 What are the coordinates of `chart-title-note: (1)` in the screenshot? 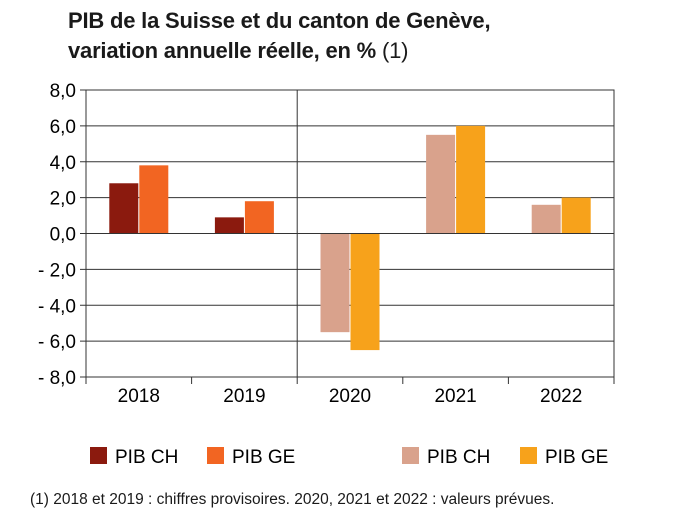 It's located at (395, 50).